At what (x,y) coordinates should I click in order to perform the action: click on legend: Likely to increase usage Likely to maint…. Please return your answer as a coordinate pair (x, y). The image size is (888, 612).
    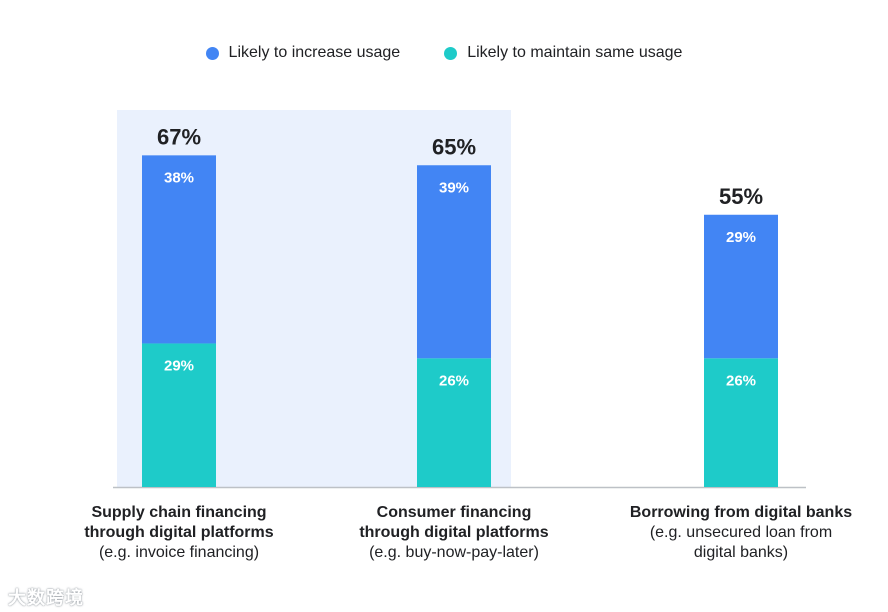
    Looking at the image, I should click on (444, 53).